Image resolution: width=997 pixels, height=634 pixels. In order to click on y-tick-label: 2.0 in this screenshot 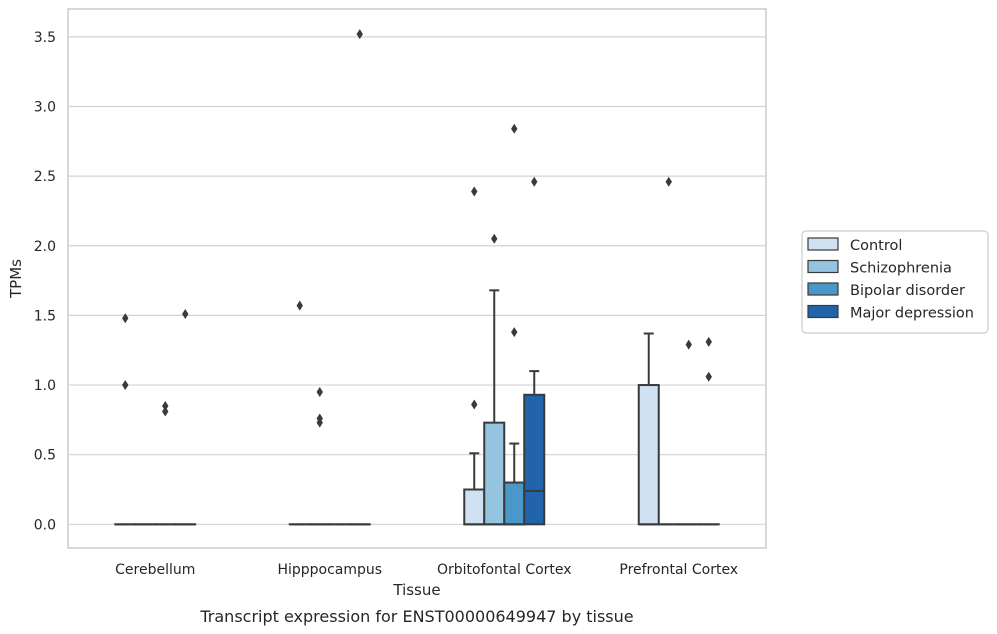, I will do `click(45, 247)`.